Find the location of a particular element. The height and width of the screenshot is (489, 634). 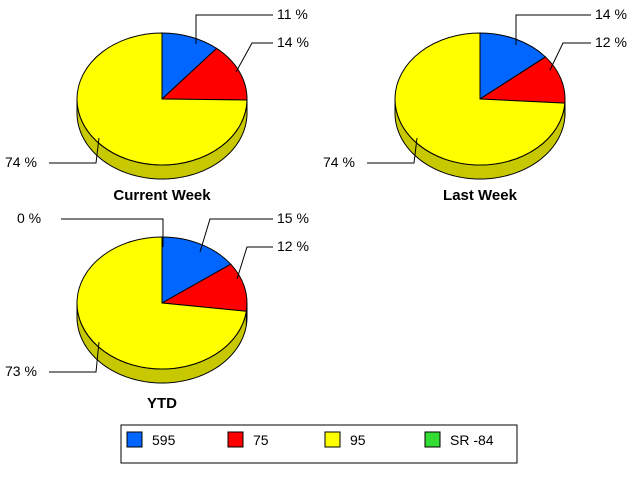

legend-item-75: 75 is located at coordinates (248, 439).